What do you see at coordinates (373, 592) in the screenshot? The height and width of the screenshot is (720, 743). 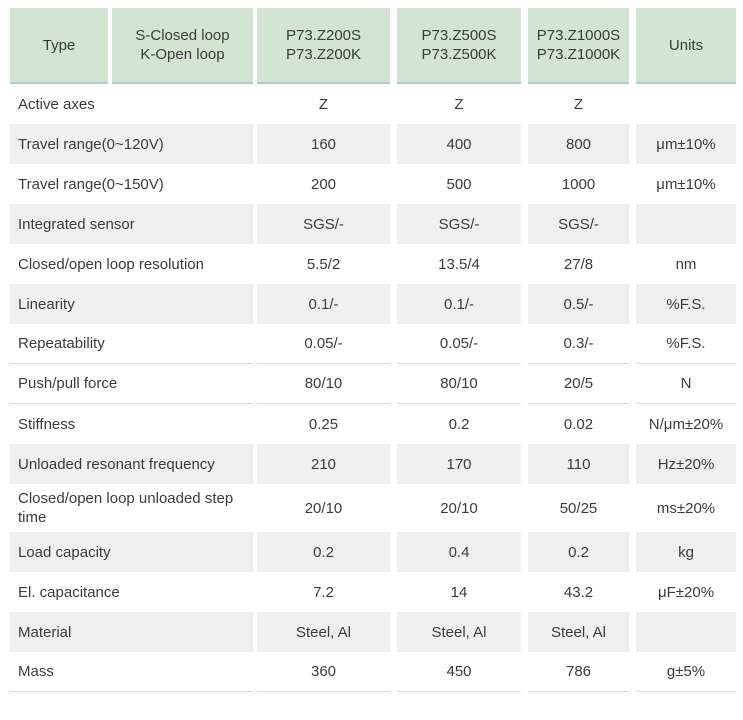 I see `table-row: El. capacitance 7.2 14 43.2 μF±20%` at bounding box center [373, 592].